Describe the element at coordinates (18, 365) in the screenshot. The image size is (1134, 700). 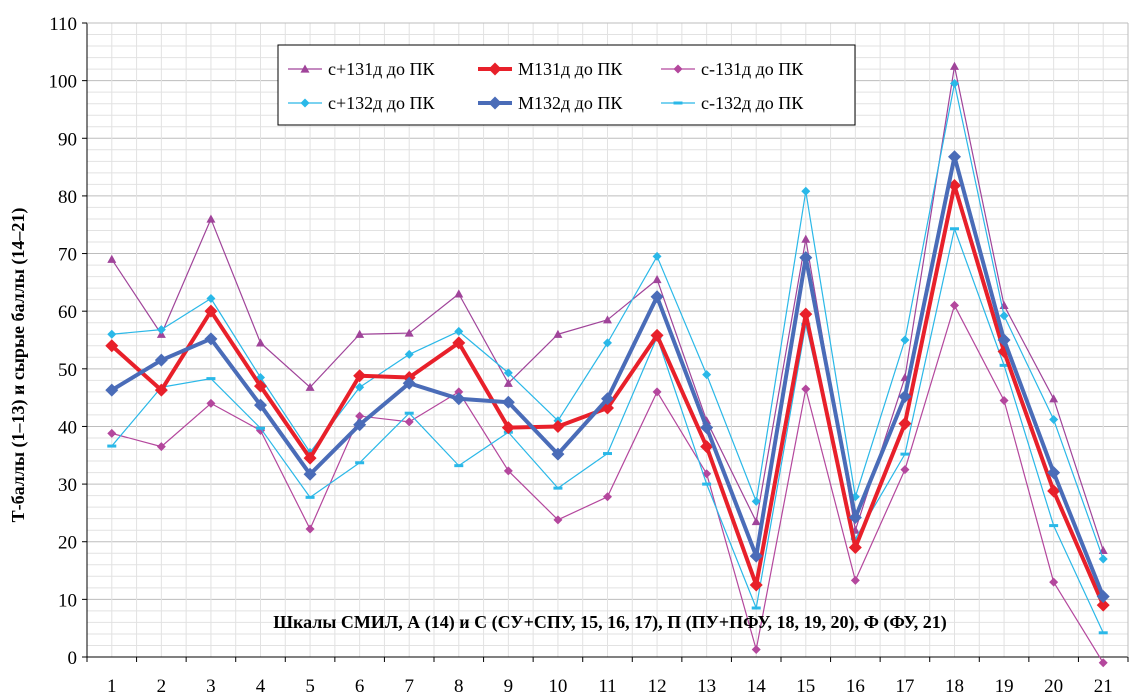
I see `y-axis-label: Т-баллы (1–13) и сырые баллы (14–21)` at that location.